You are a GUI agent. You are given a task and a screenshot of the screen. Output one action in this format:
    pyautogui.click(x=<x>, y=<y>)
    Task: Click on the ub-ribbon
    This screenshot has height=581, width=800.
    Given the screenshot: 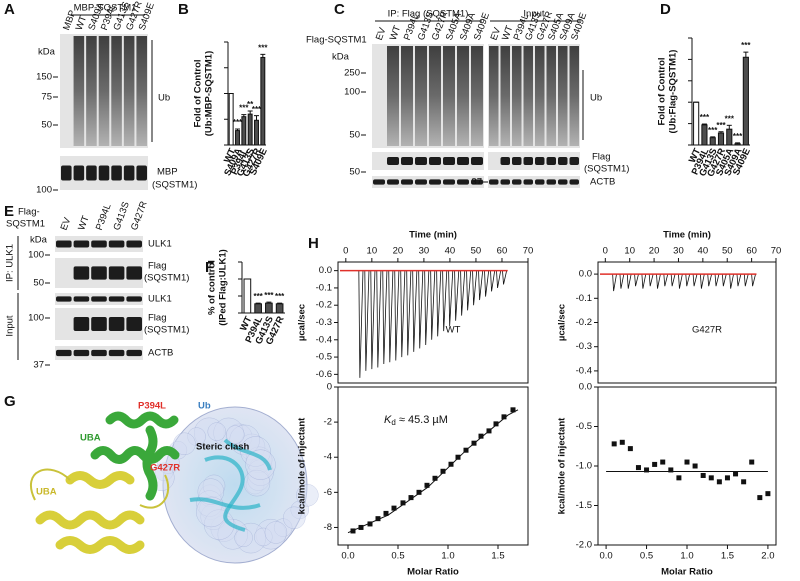 What is the action you would take?
    pyautogui.click(x=225, y=503)
    